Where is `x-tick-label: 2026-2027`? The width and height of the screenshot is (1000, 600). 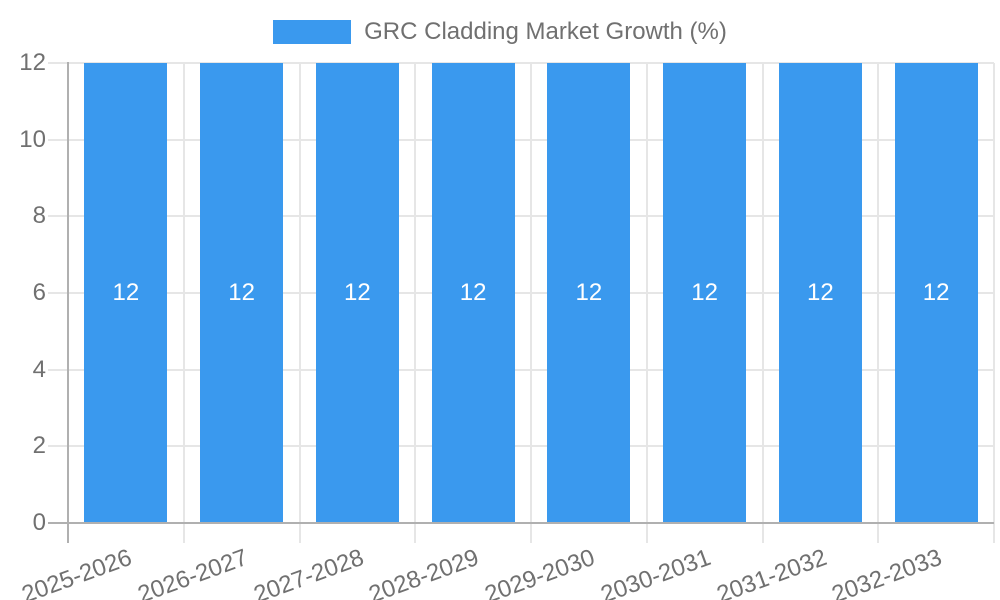 x-tick-label: 2026-2027 is located at coordinates (193, 571).